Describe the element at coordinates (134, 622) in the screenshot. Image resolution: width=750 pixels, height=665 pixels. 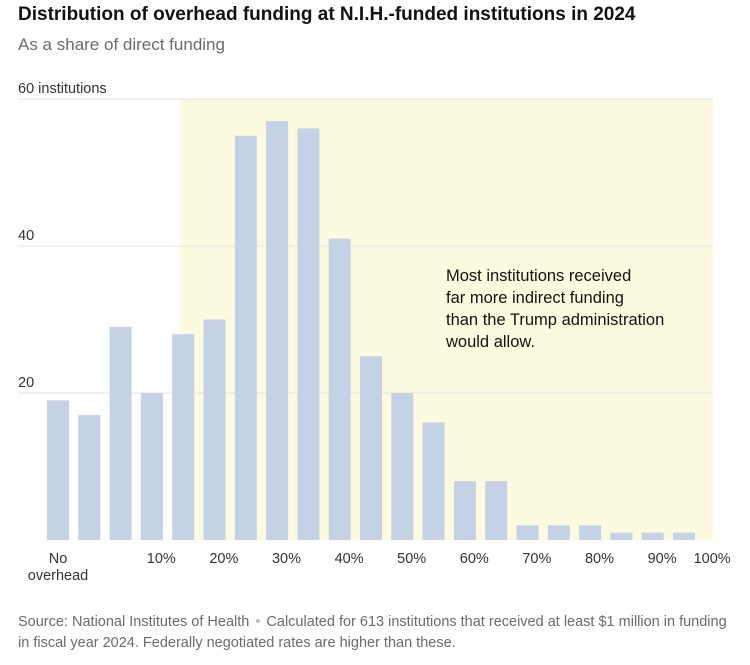
I see `source-note: Source: National Institutes of Health` at that location.